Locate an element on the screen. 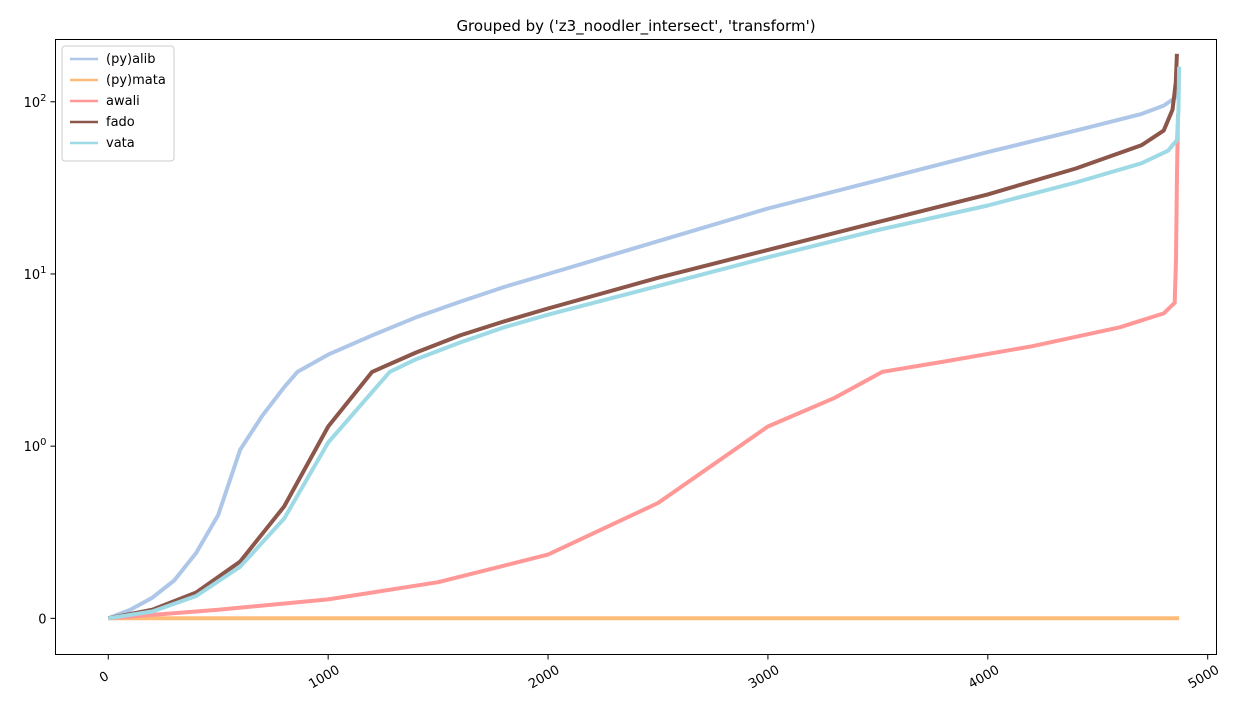 This screenshot has height=715, width=1237. legend-label-1: (py)mata is located at coordinates (136, 80).